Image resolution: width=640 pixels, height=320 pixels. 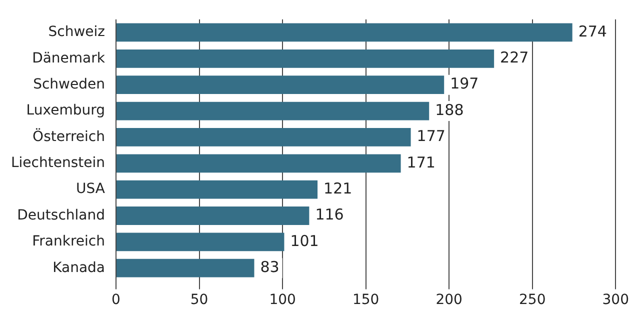 I want to click on y-tick-label: Schweden, so click(x=69, y=84).